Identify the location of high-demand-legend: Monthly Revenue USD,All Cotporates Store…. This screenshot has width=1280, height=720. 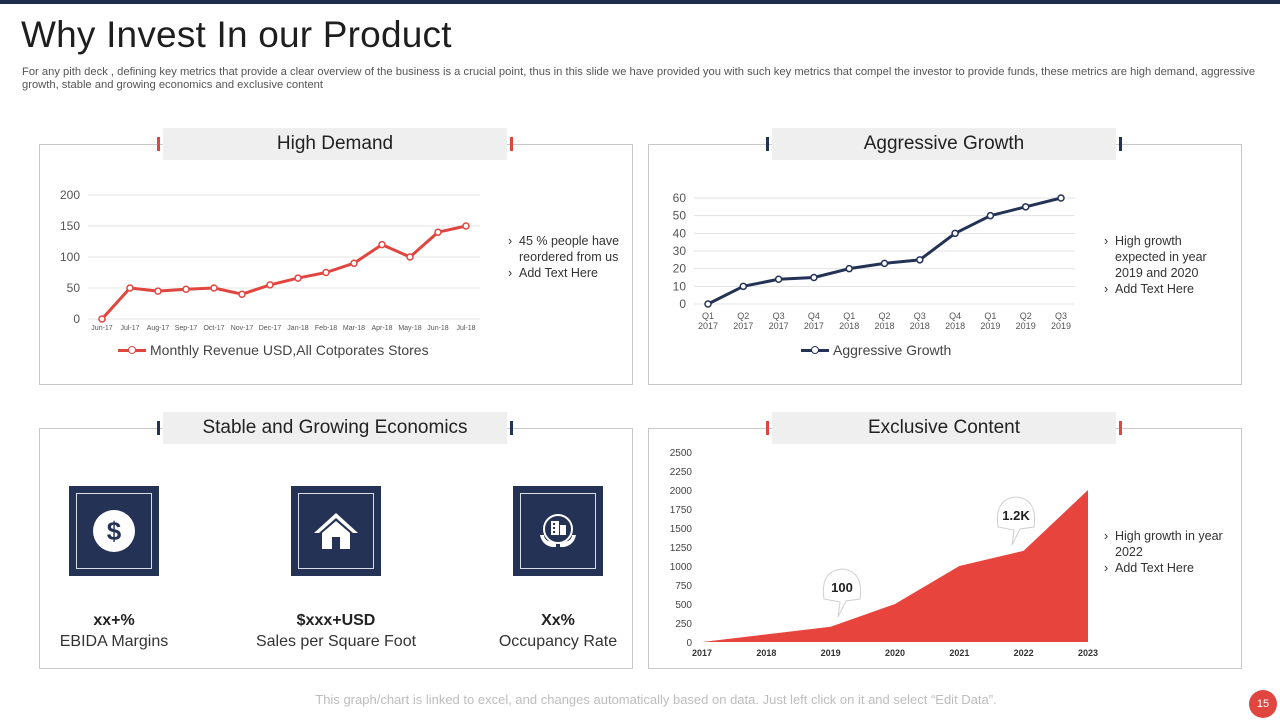
(273, 350).